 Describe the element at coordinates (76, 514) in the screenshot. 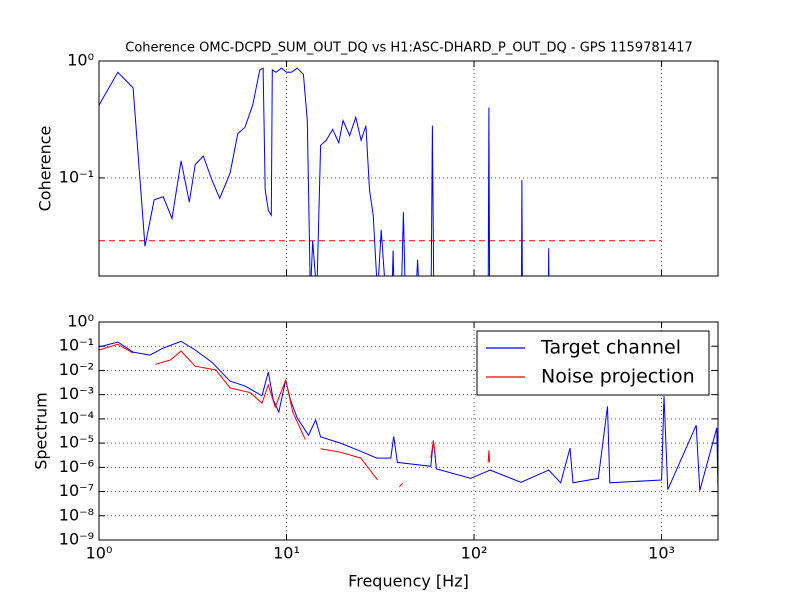

I see `y-tick-label: 10⁻⁸` at that location.